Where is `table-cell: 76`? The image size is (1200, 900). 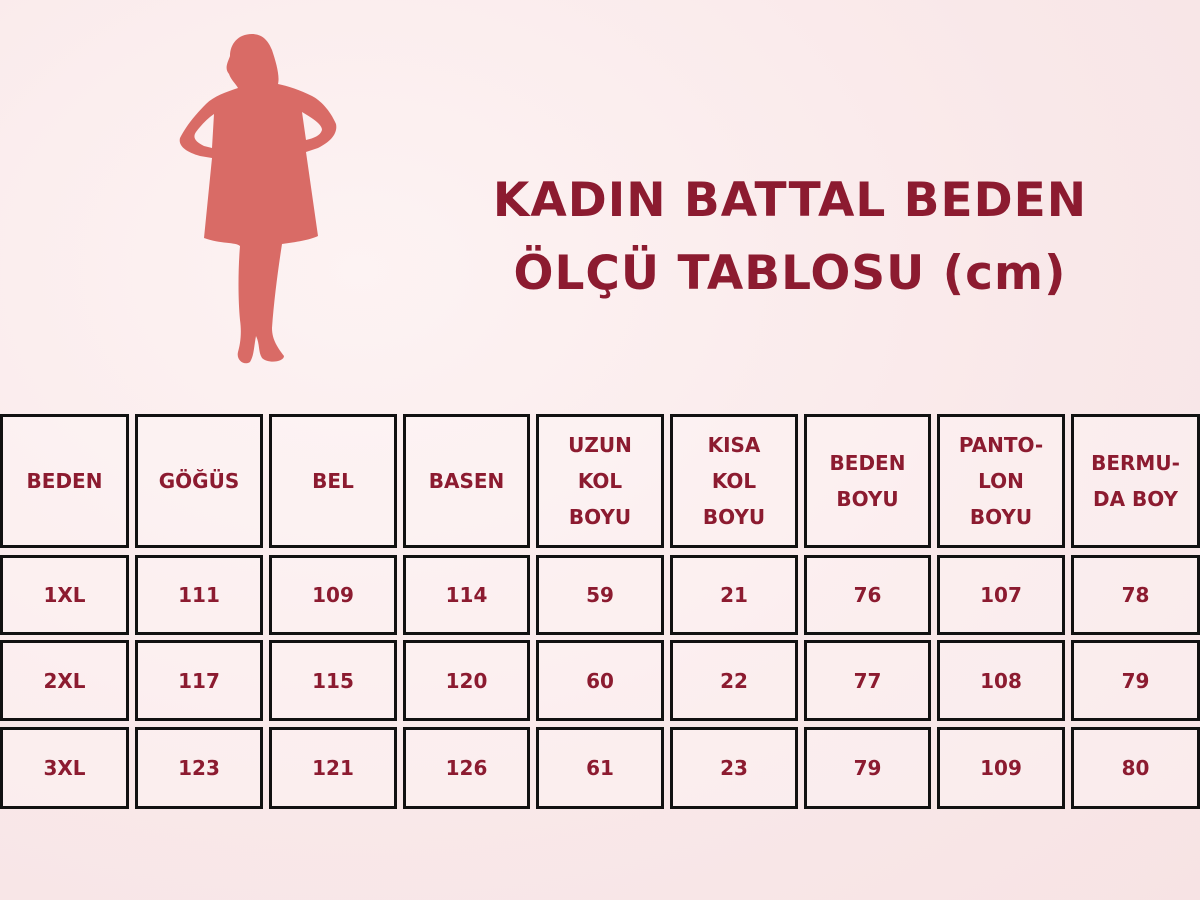 table-cell: 76 is located at coordinates (867, 595).